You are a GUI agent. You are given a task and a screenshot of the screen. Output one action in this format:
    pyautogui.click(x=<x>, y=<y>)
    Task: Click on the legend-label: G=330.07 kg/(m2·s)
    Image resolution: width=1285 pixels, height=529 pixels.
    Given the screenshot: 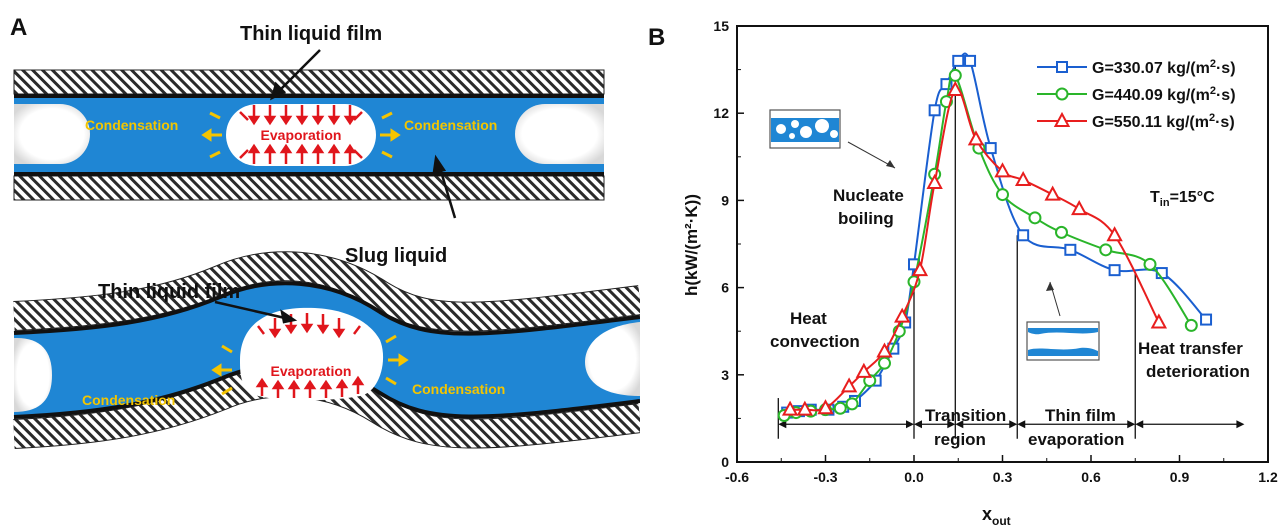 What is the action you would take?
    pyautogui.click(x=1164, y=67)
    